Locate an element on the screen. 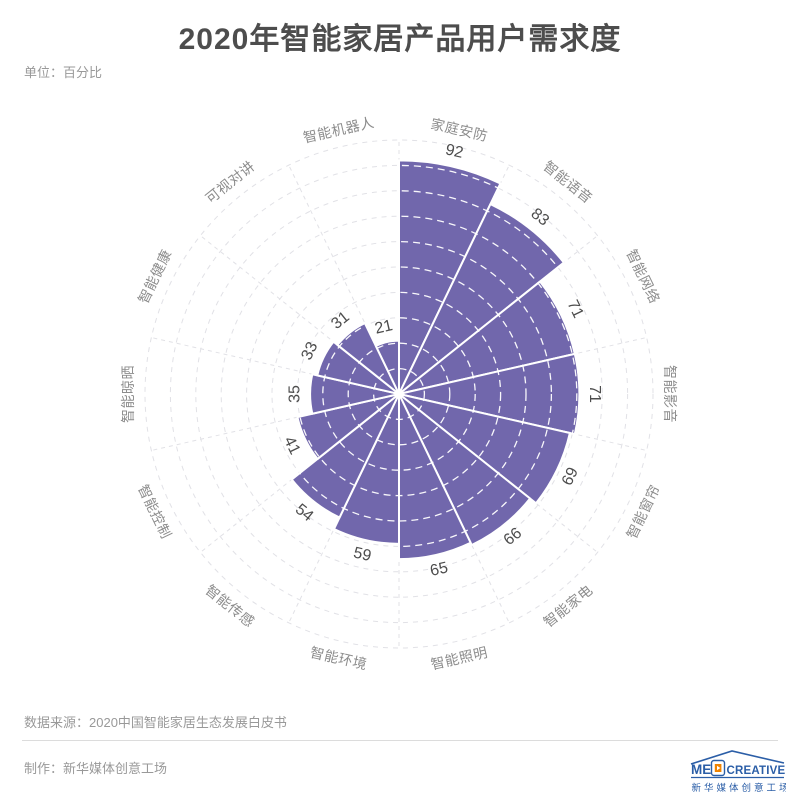 Image resolution: width=800 pixels, height=801 pixels. brand-logo-graphic: ME CREATIVE 新华媒体创意工场 is located at coordinates (739, 772).